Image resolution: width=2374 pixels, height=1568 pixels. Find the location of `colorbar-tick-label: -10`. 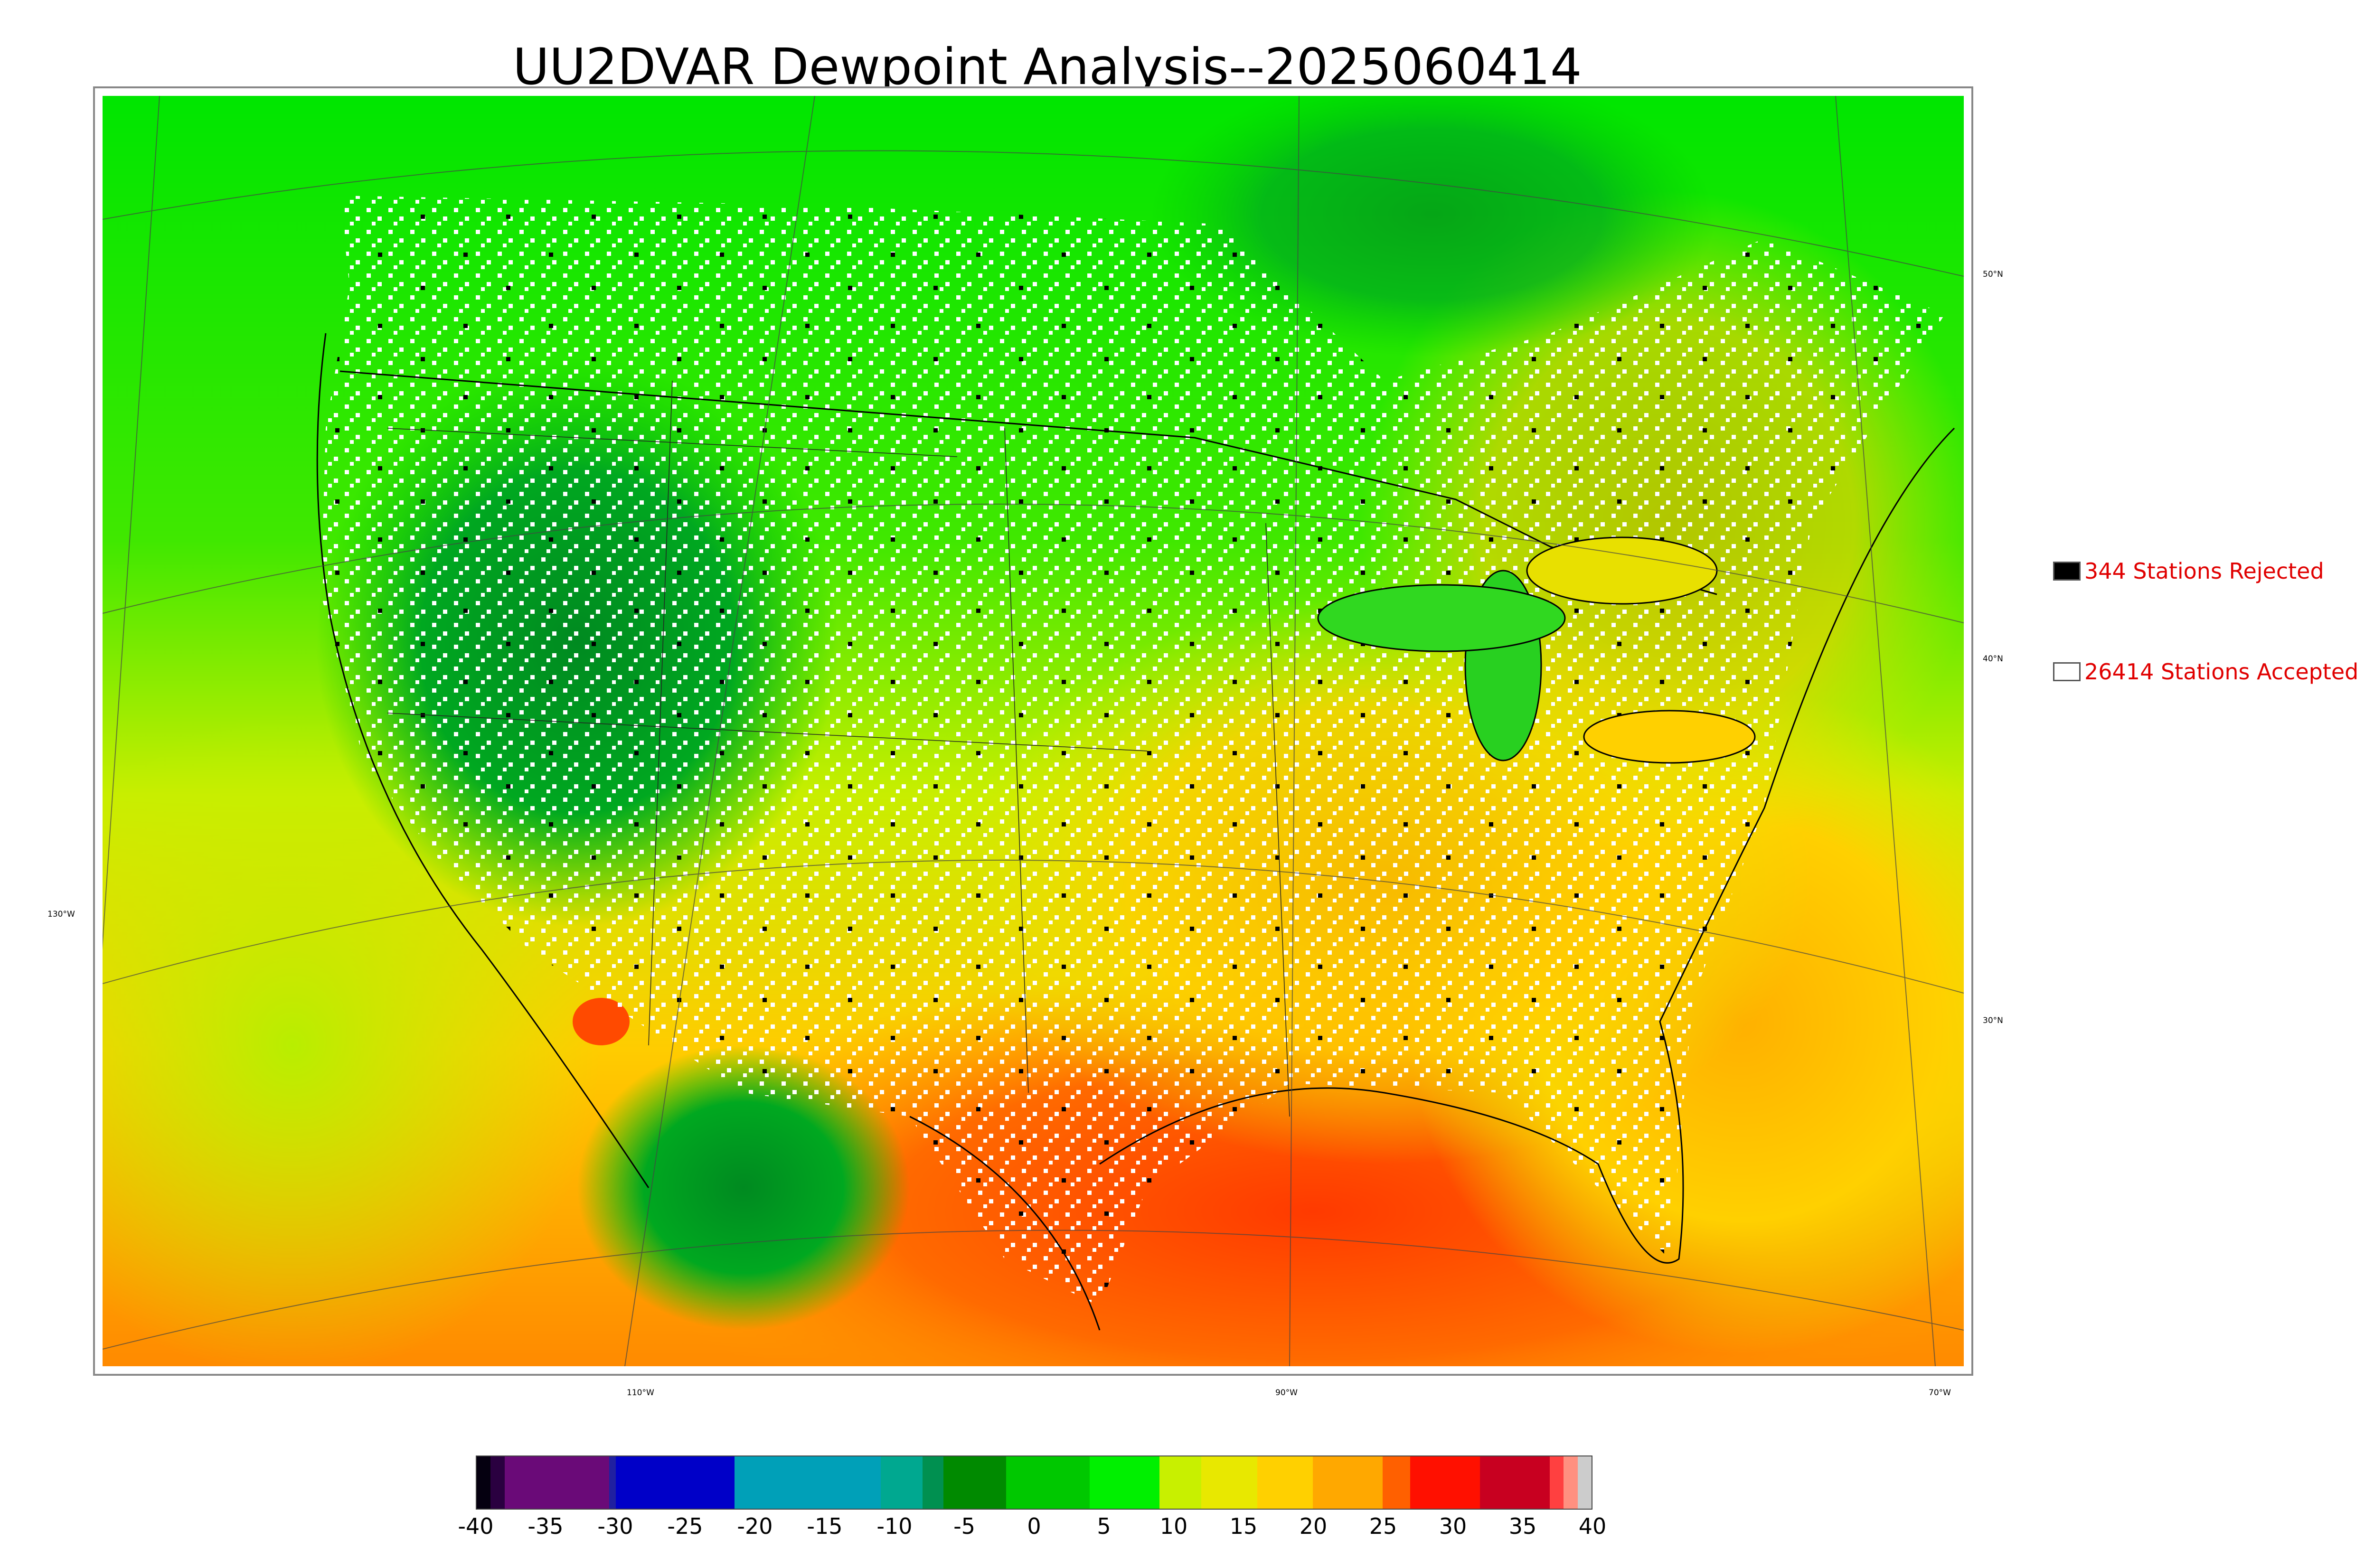

colorbar-tick-label: -10 is located at coordinates (894, 1526).